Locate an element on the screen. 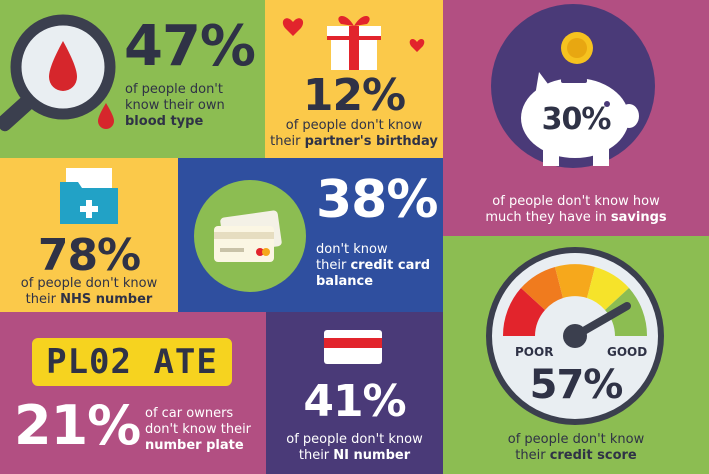 This screenshot has width=709, height=474. piggy-bank-icon is located at coordinates (573, 86).